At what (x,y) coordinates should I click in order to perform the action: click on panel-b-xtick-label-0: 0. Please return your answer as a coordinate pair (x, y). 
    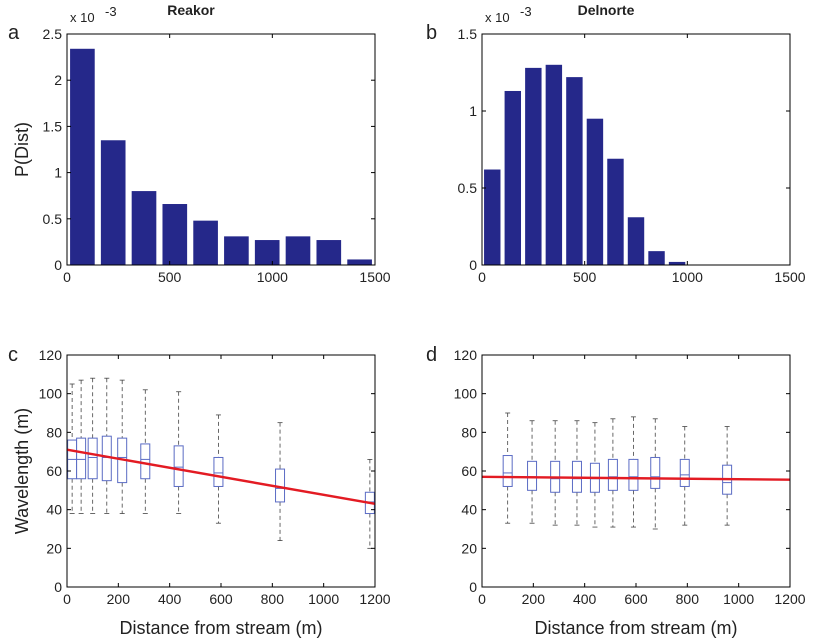
    Looking at the image, I should click on (482, 277).